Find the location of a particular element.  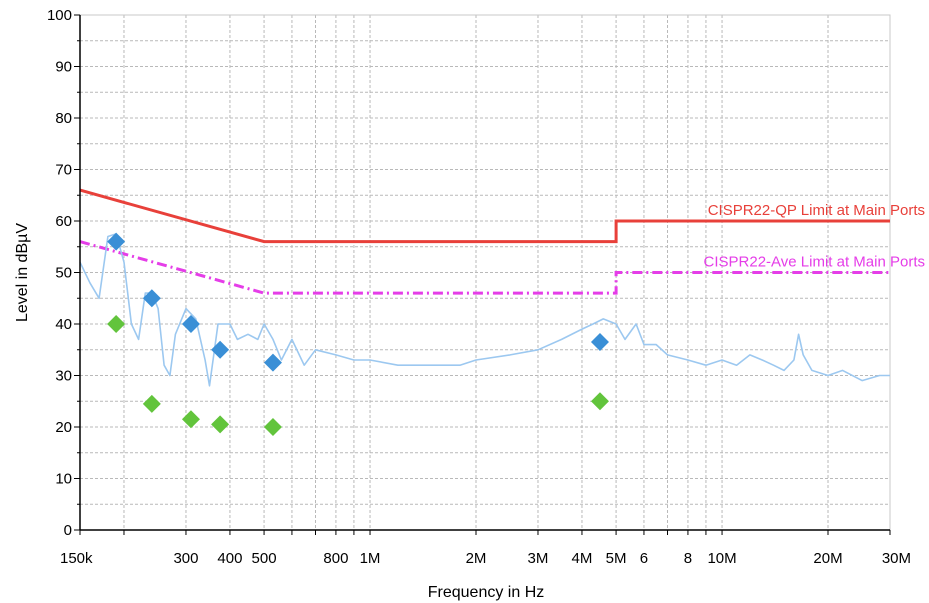

x-tick-label: 1M is located at coordinates (370, 558).